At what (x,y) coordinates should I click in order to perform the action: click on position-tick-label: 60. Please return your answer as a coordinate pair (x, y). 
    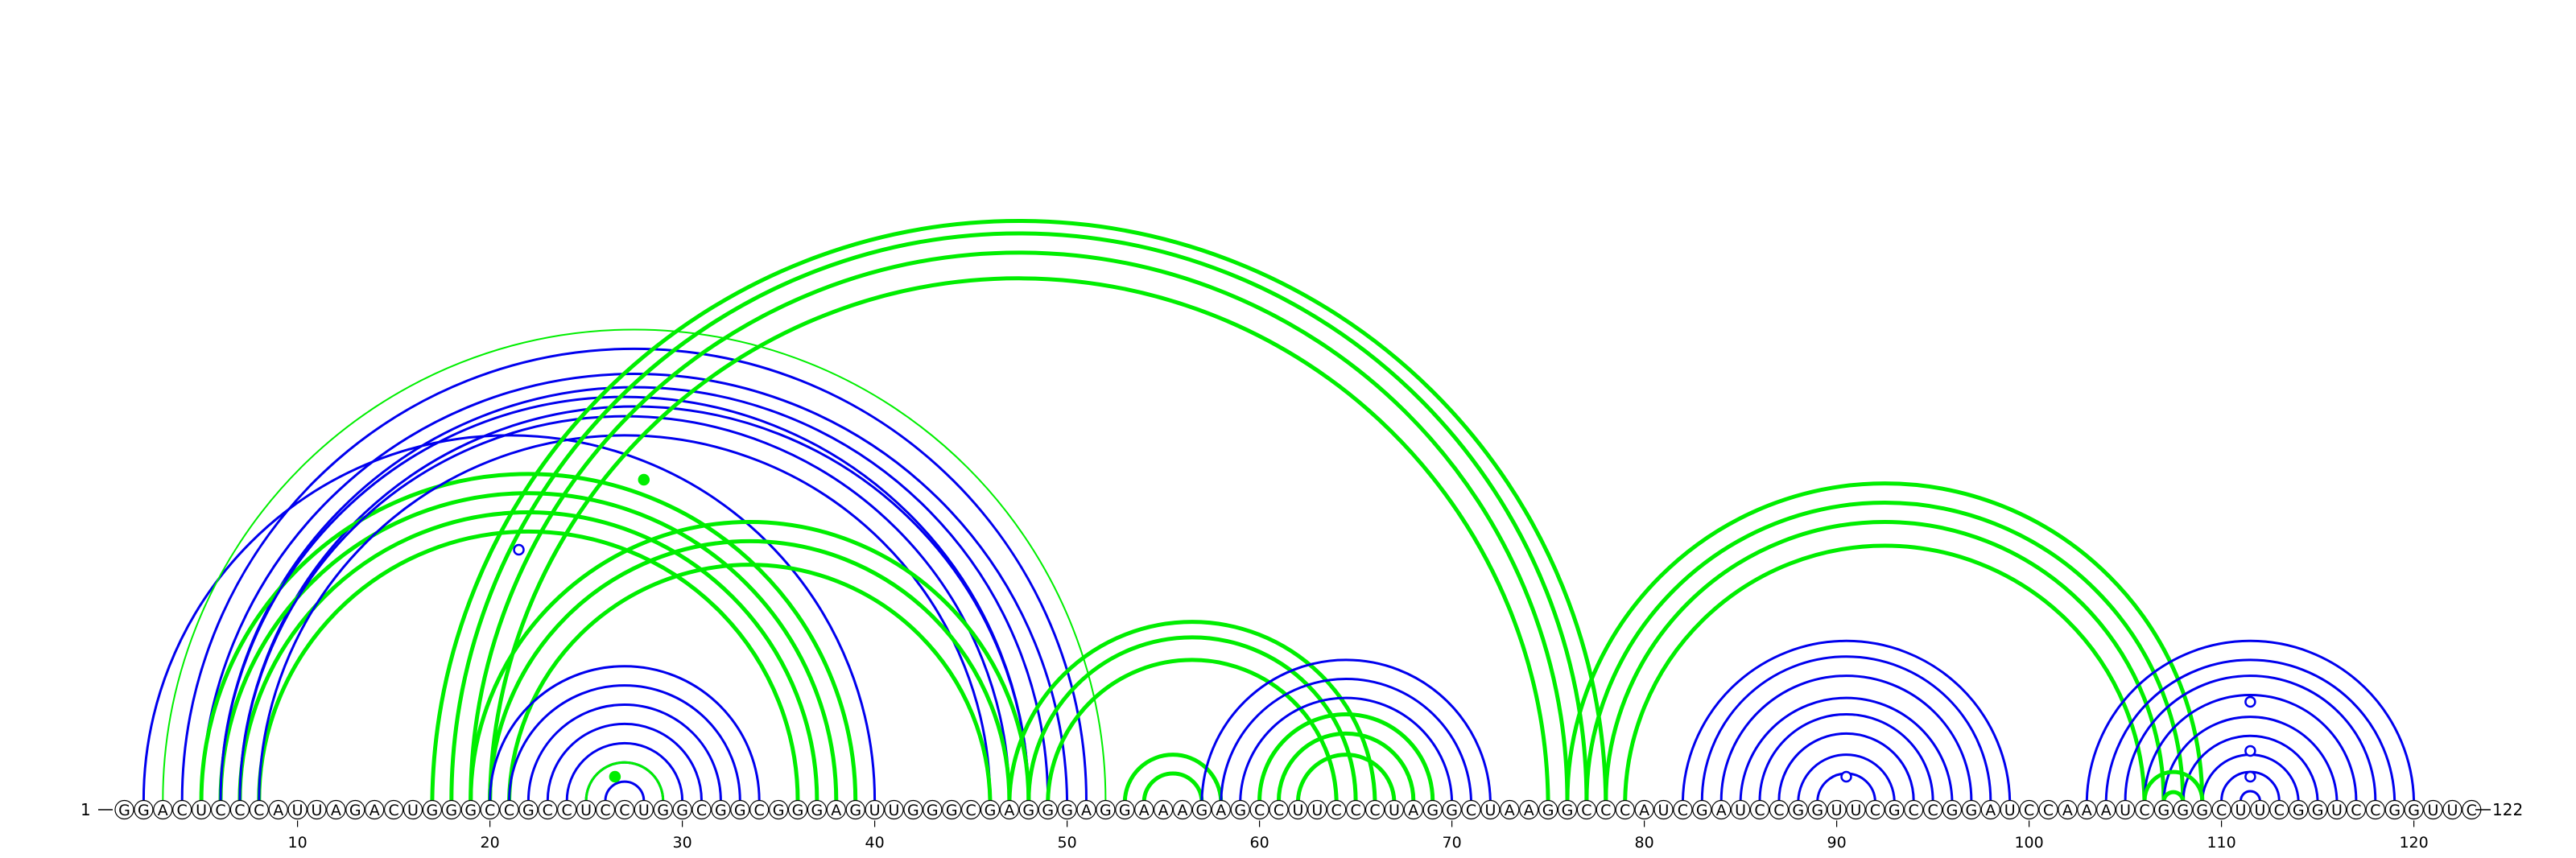
    Looking at the image, I should click on (1259, 843).